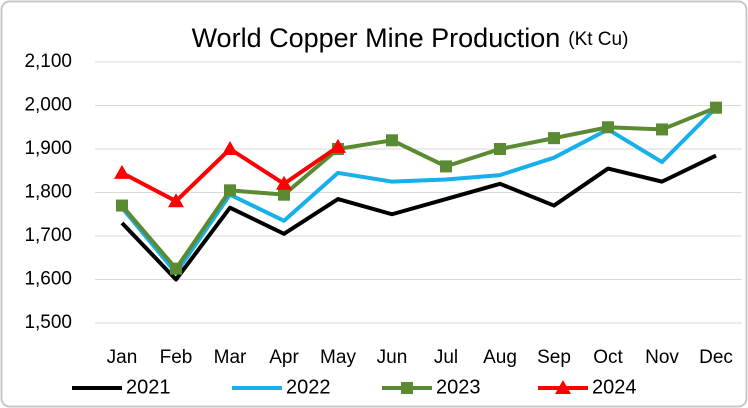 The height and width of the screenshot is (408, 748). Describe the element at coordinates (458, 387) in the screenshot. I see `legend-label: 2023` at that location.